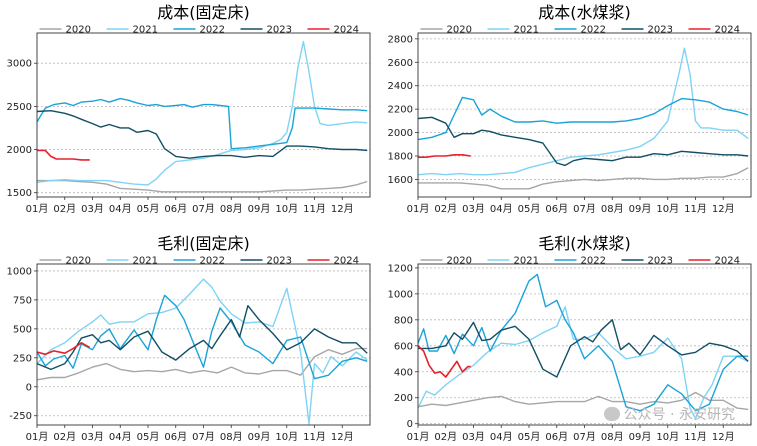 This screenshot has height=446, width=757. Describe the element at coordinates (212, 261) in the screenshot. I see `legend-label-2022: 2022` at that location.